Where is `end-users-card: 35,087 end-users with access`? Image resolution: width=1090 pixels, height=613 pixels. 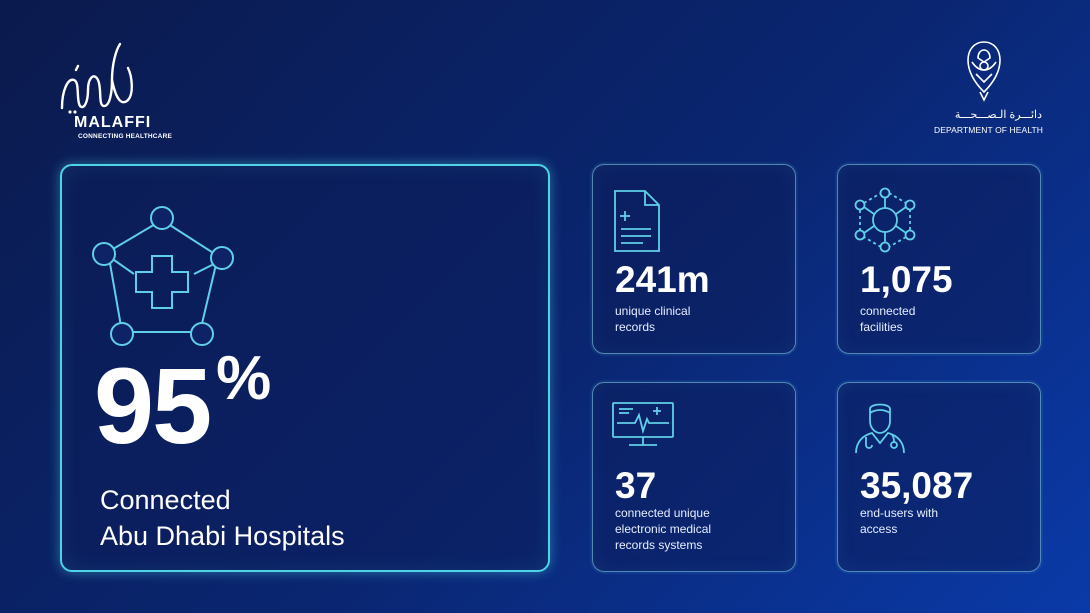
end-users-card: 35,087 end-users with access is located at coordinates (939, 477).